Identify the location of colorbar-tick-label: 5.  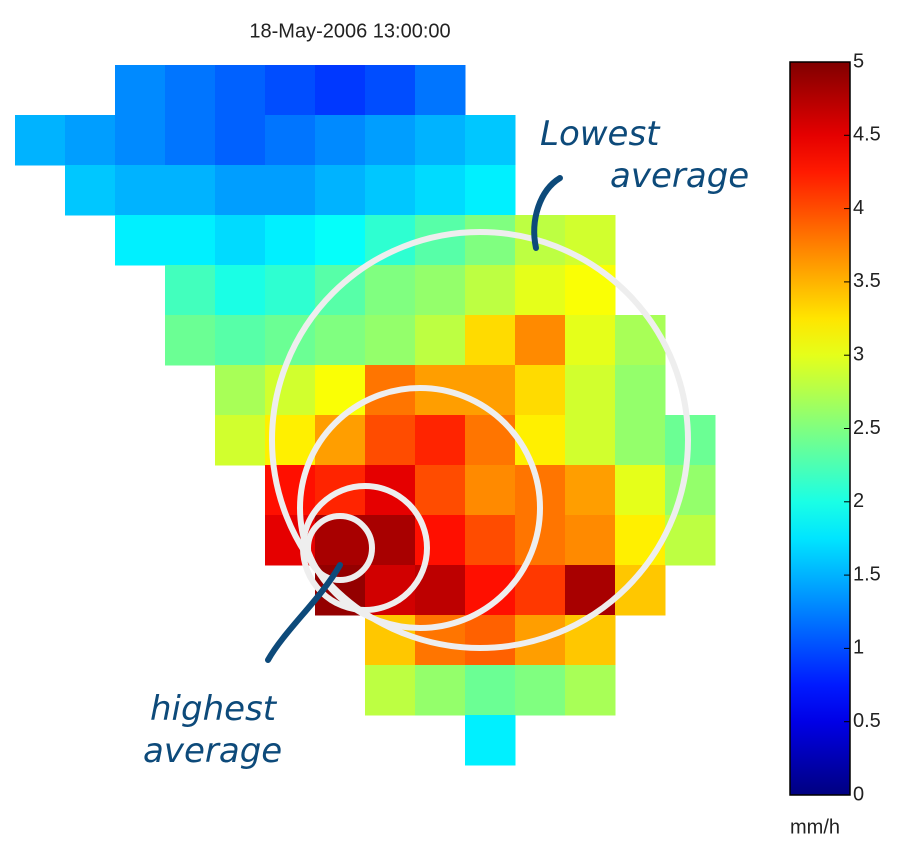
(858, 61).